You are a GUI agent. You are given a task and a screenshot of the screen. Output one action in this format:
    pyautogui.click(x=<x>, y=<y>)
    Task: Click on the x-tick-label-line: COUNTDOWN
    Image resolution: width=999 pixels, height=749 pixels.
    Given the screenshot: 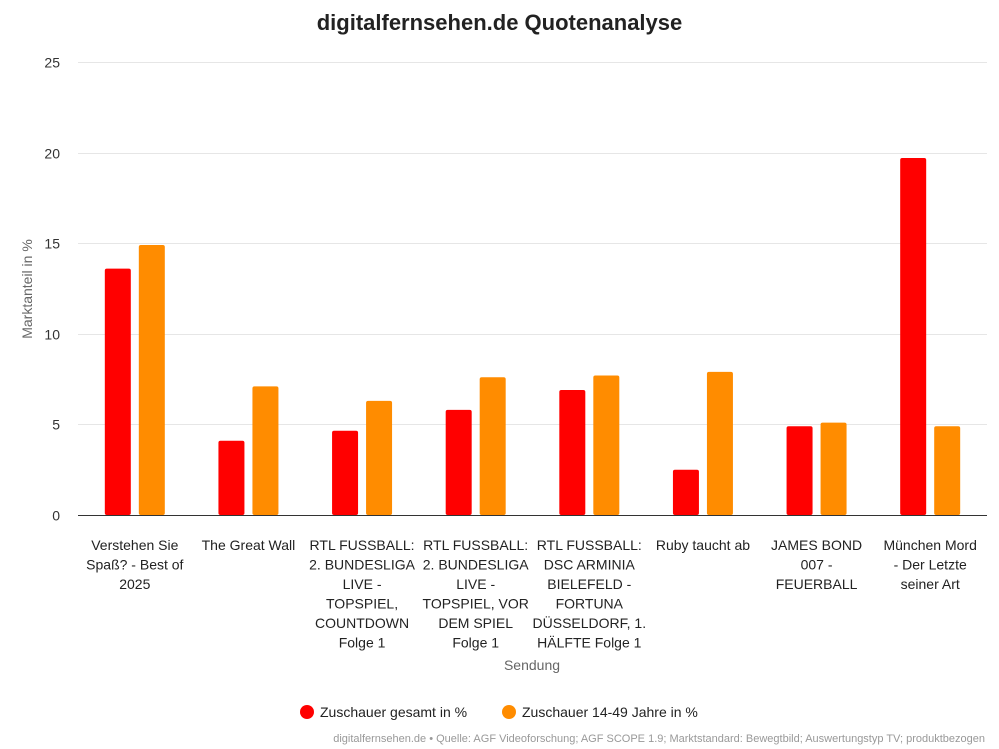 What is the action you would take?
    pyautogui.click(x=362, y=623)
    